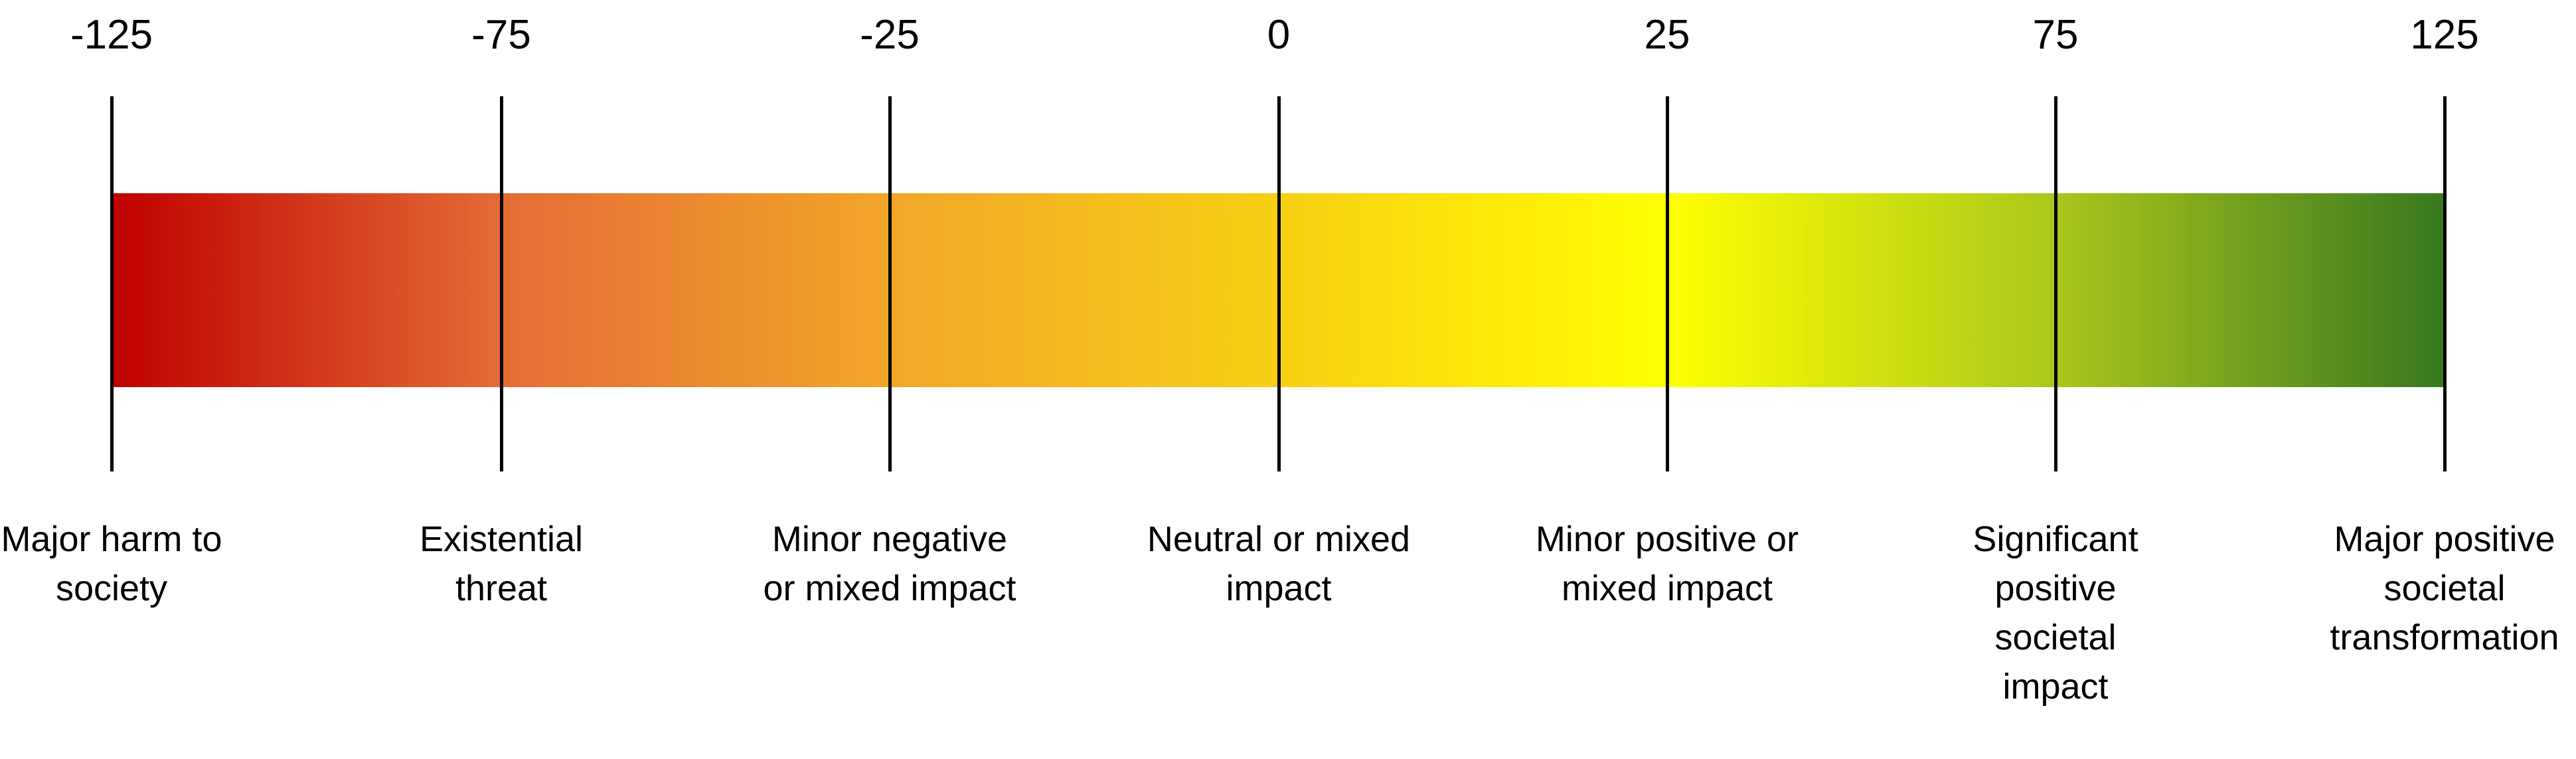 The height and width of the screenshot is (759, 2576). What do you see at coordinates (2444, 588) in the screenshot?
I see `category-label-major-positive: Major positive societal transformation` at bounding box center [2444, 588].